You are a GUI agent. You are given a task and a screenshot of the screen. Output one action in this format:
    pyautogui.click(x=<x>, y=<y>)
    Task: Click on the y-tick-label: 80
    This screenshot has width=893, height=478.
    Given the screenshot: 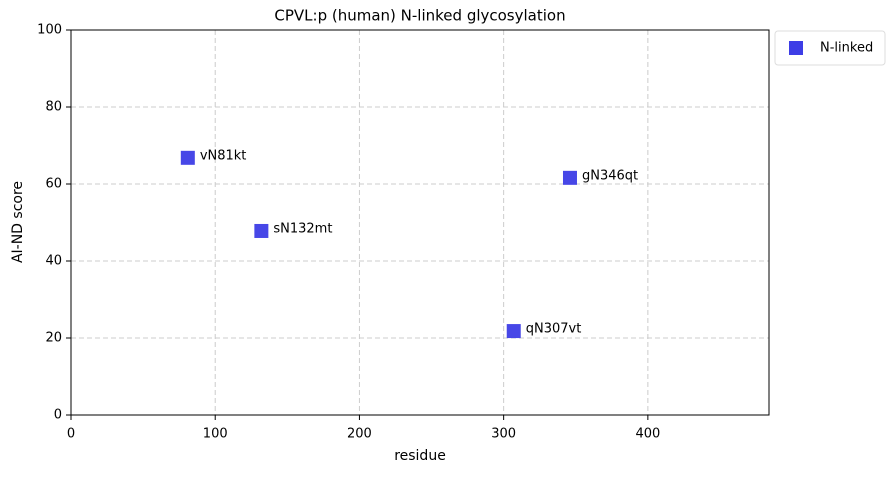 What is the action you would take?
    pyautogui.click(x=53, y=107)
    